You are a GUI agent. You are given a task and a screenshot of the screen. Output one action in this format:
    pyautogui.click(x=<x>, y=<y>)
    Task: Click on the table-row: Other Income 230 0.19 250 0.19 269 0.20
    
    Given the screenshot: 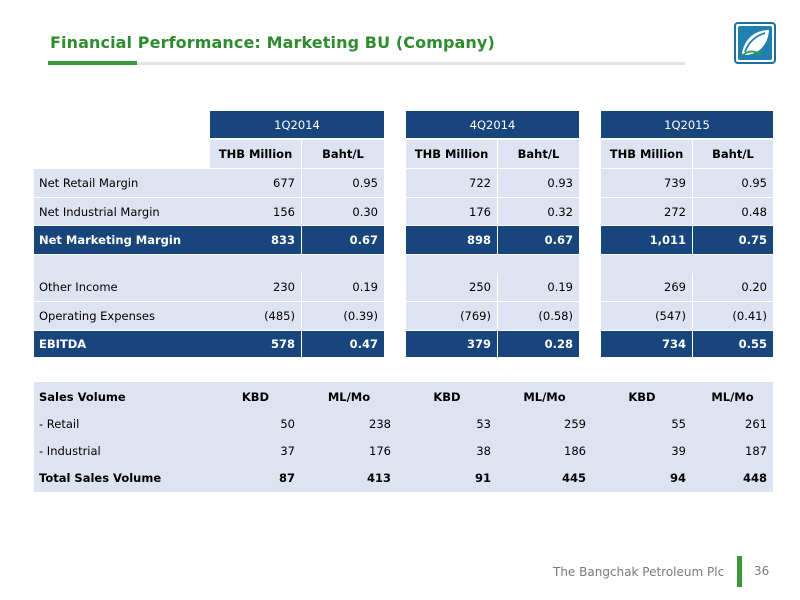 What is the action you would take?
    pyautogui.click(x=400, y=287)
    